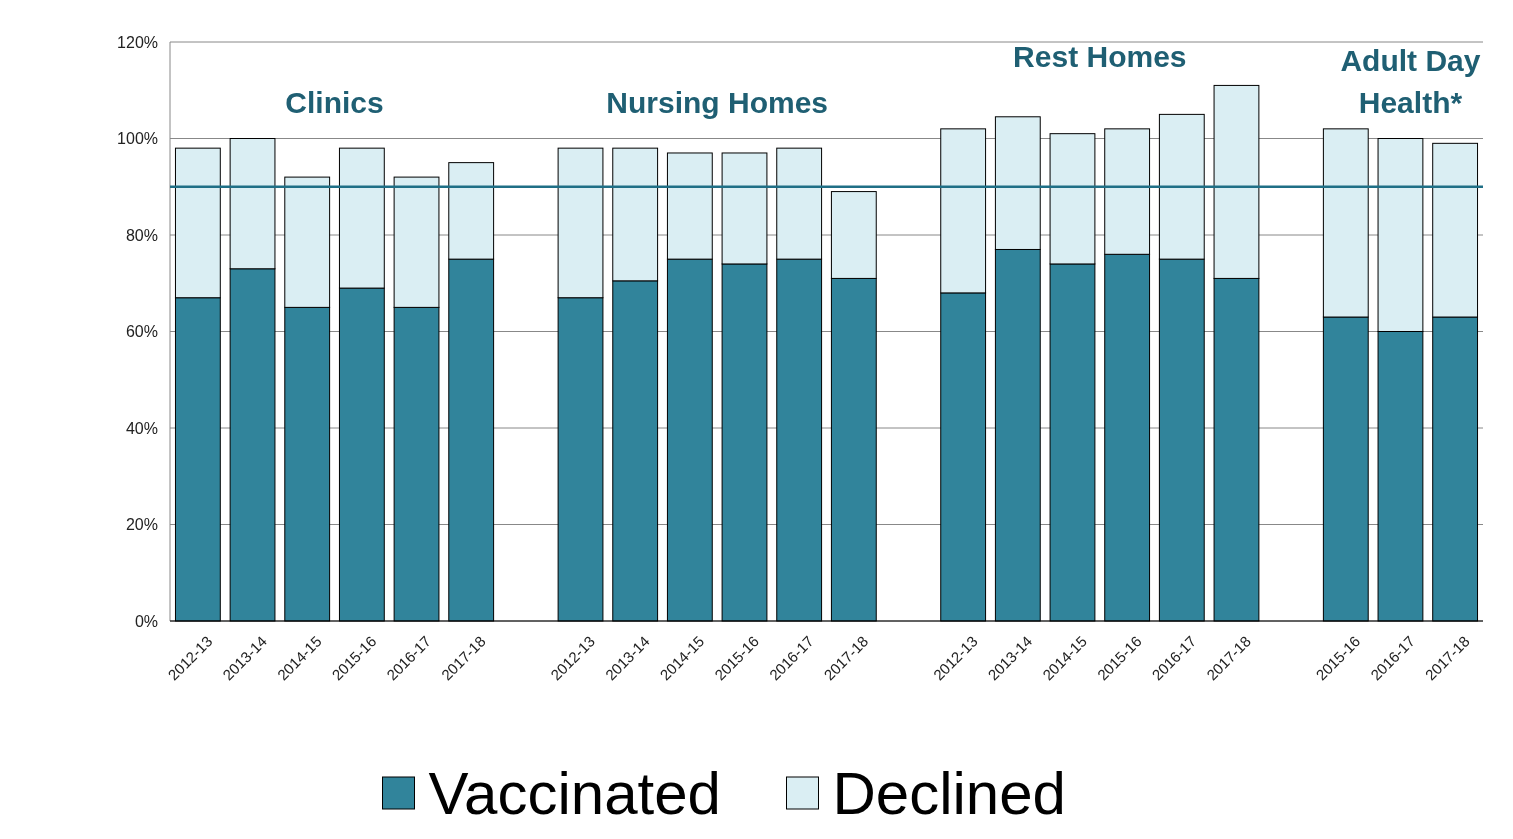  What do you see at coordinates (137, 139) in the screenshot?
I see `y-tick-label: 100%` at bounding box center [137, 139].